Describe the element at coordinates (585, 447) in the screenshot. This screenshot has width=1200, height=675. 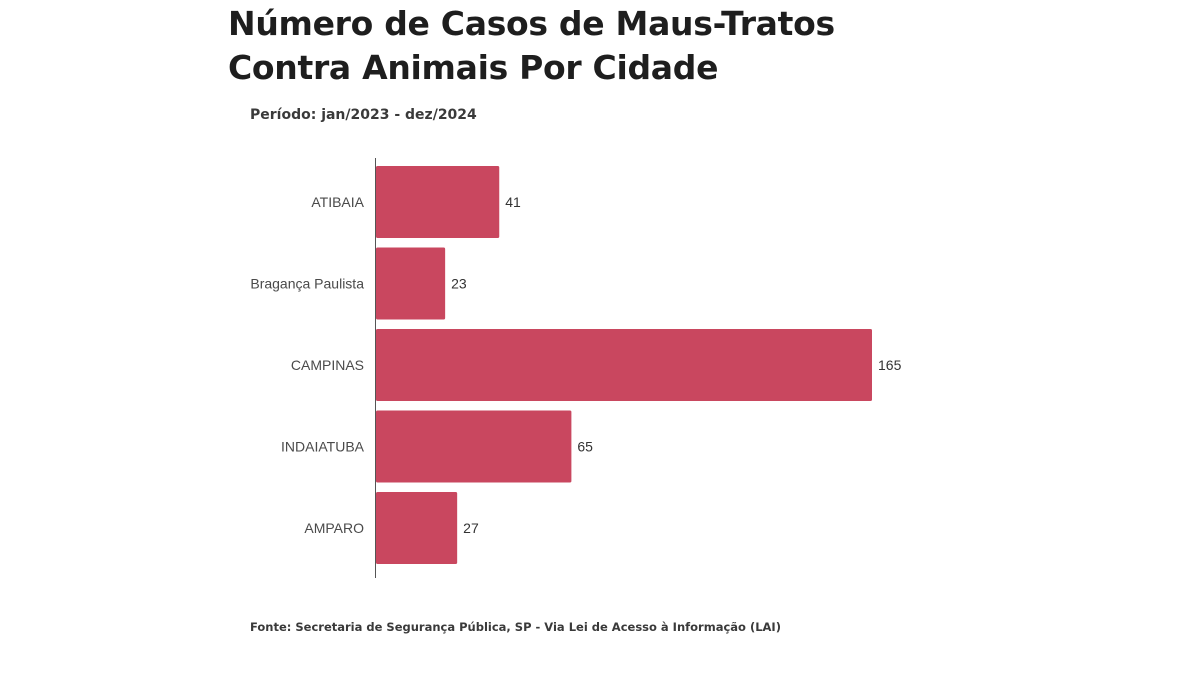
I see `value-label-indaiatuba: 65` at that location.